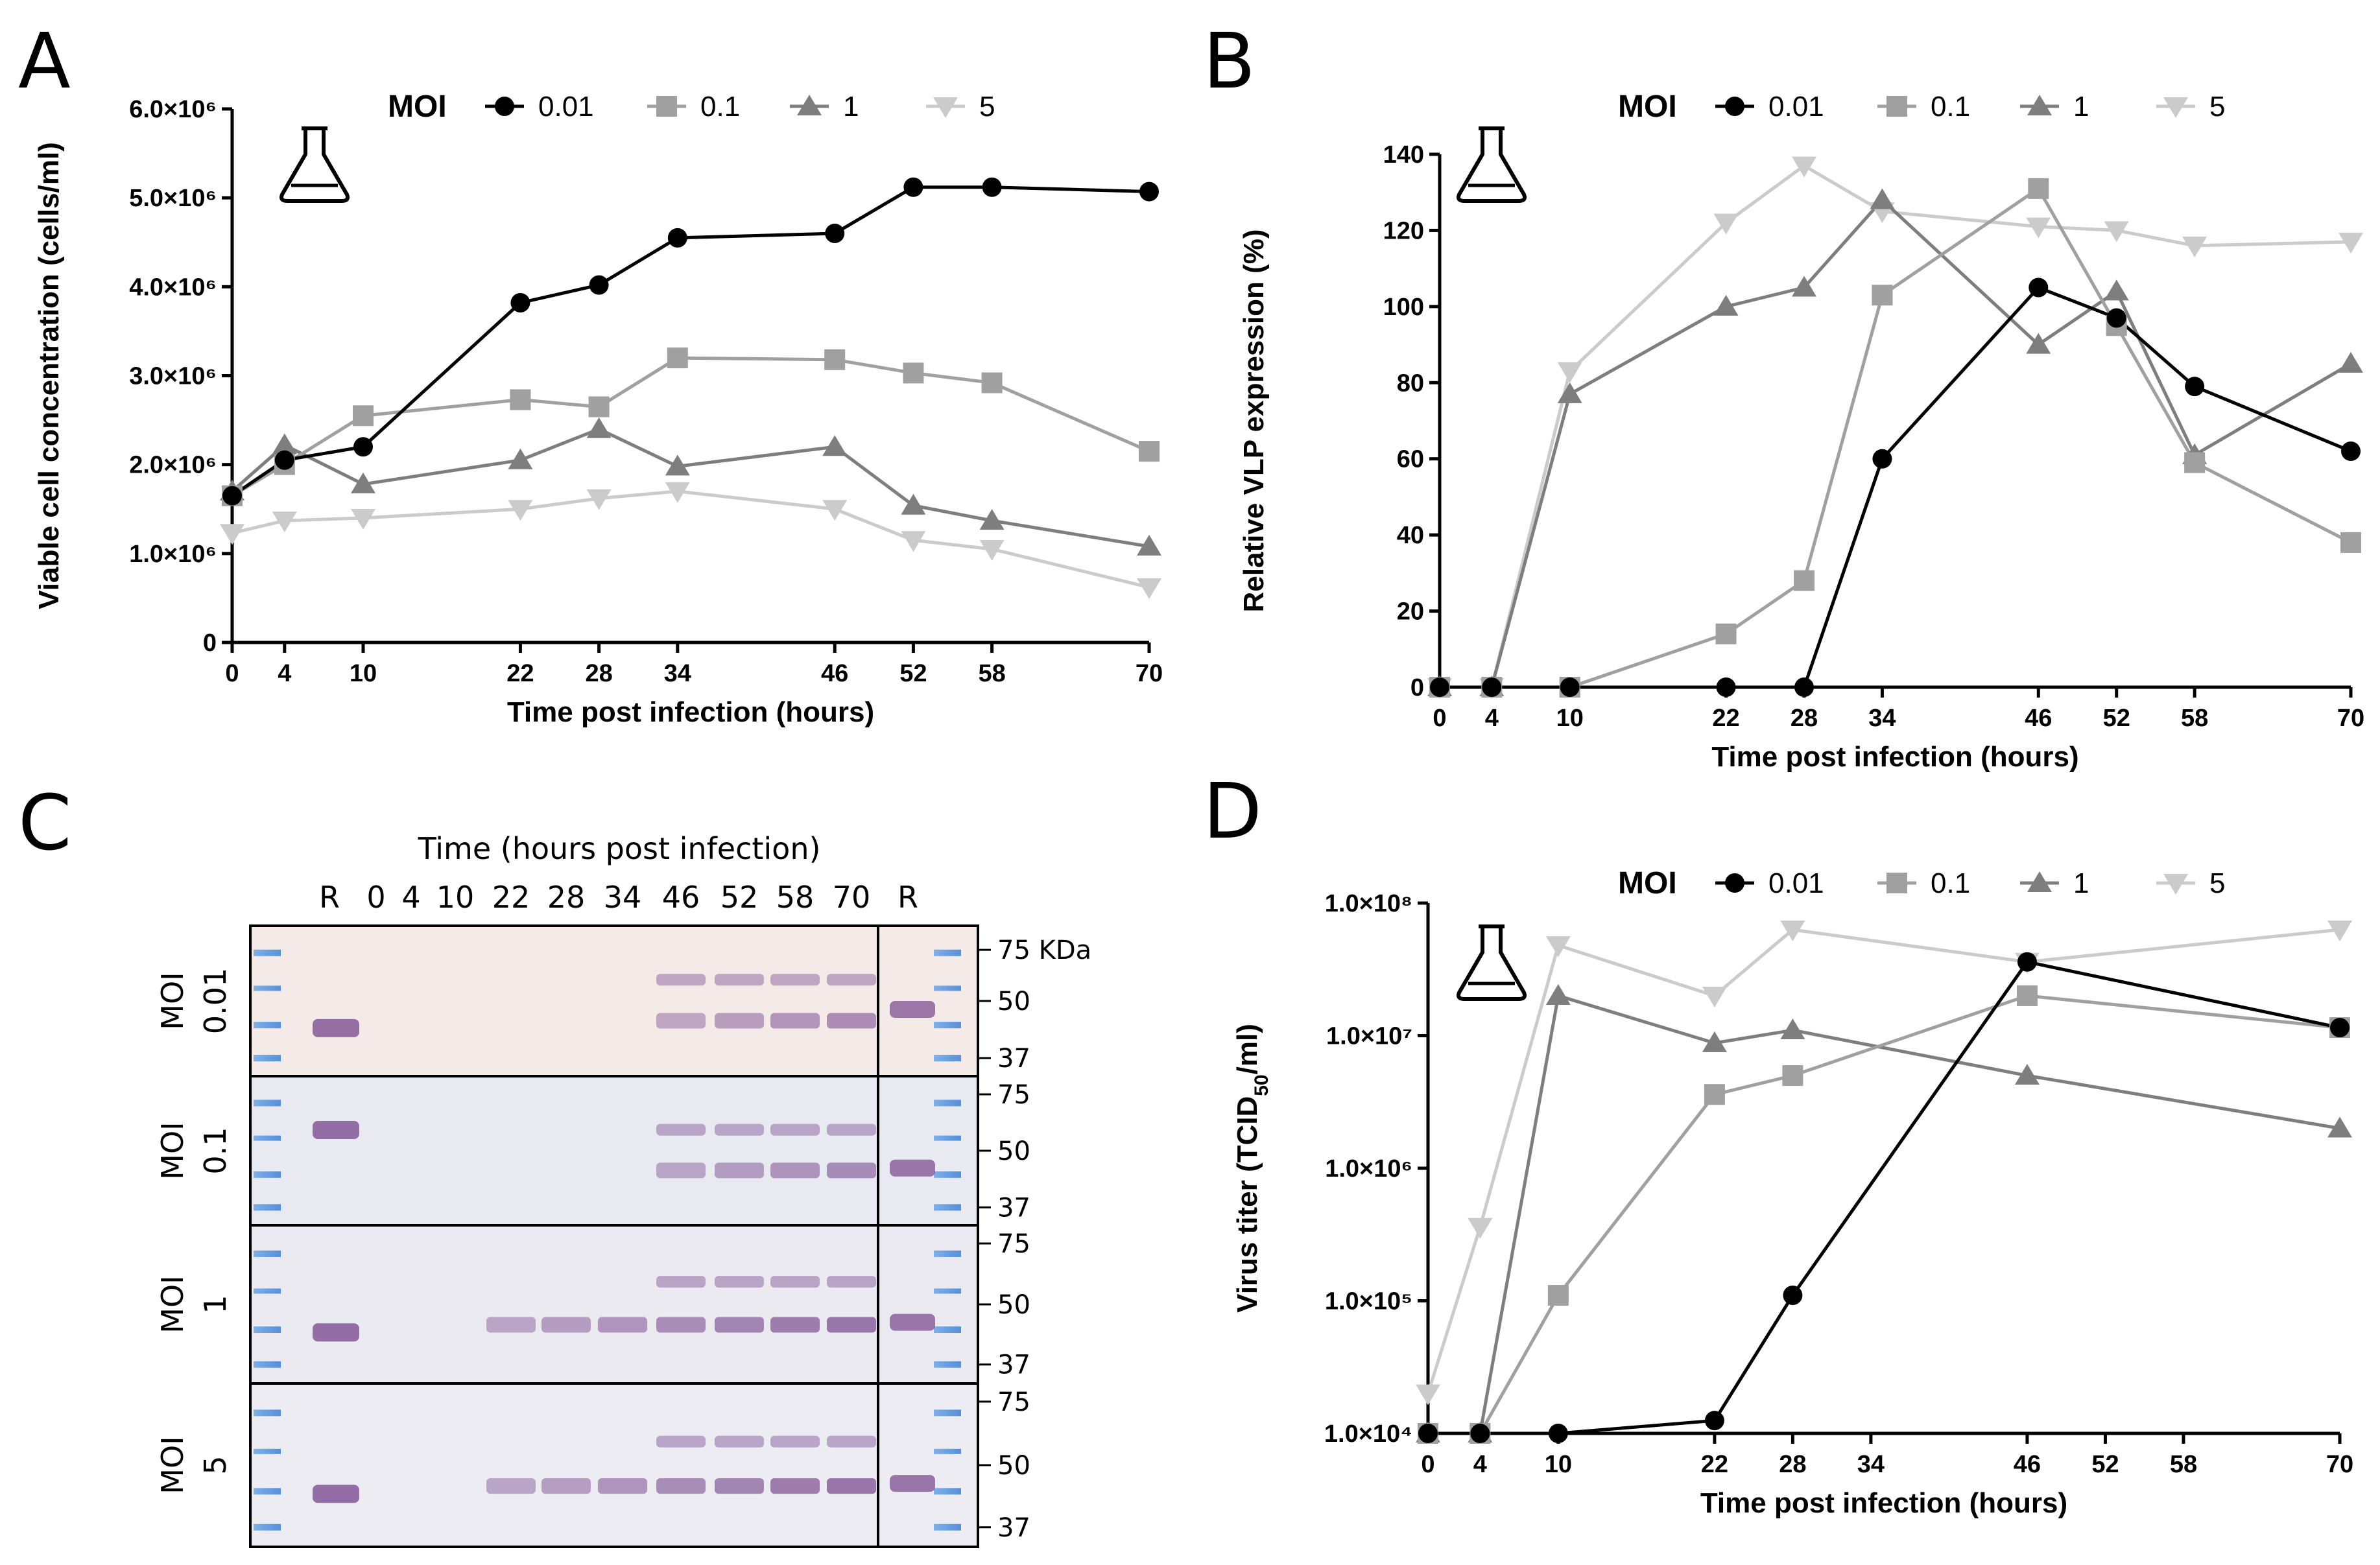 The height and width of the screenshot is (1565, 2380). I want to click on x-tick-label: 4, so click(285, 673).